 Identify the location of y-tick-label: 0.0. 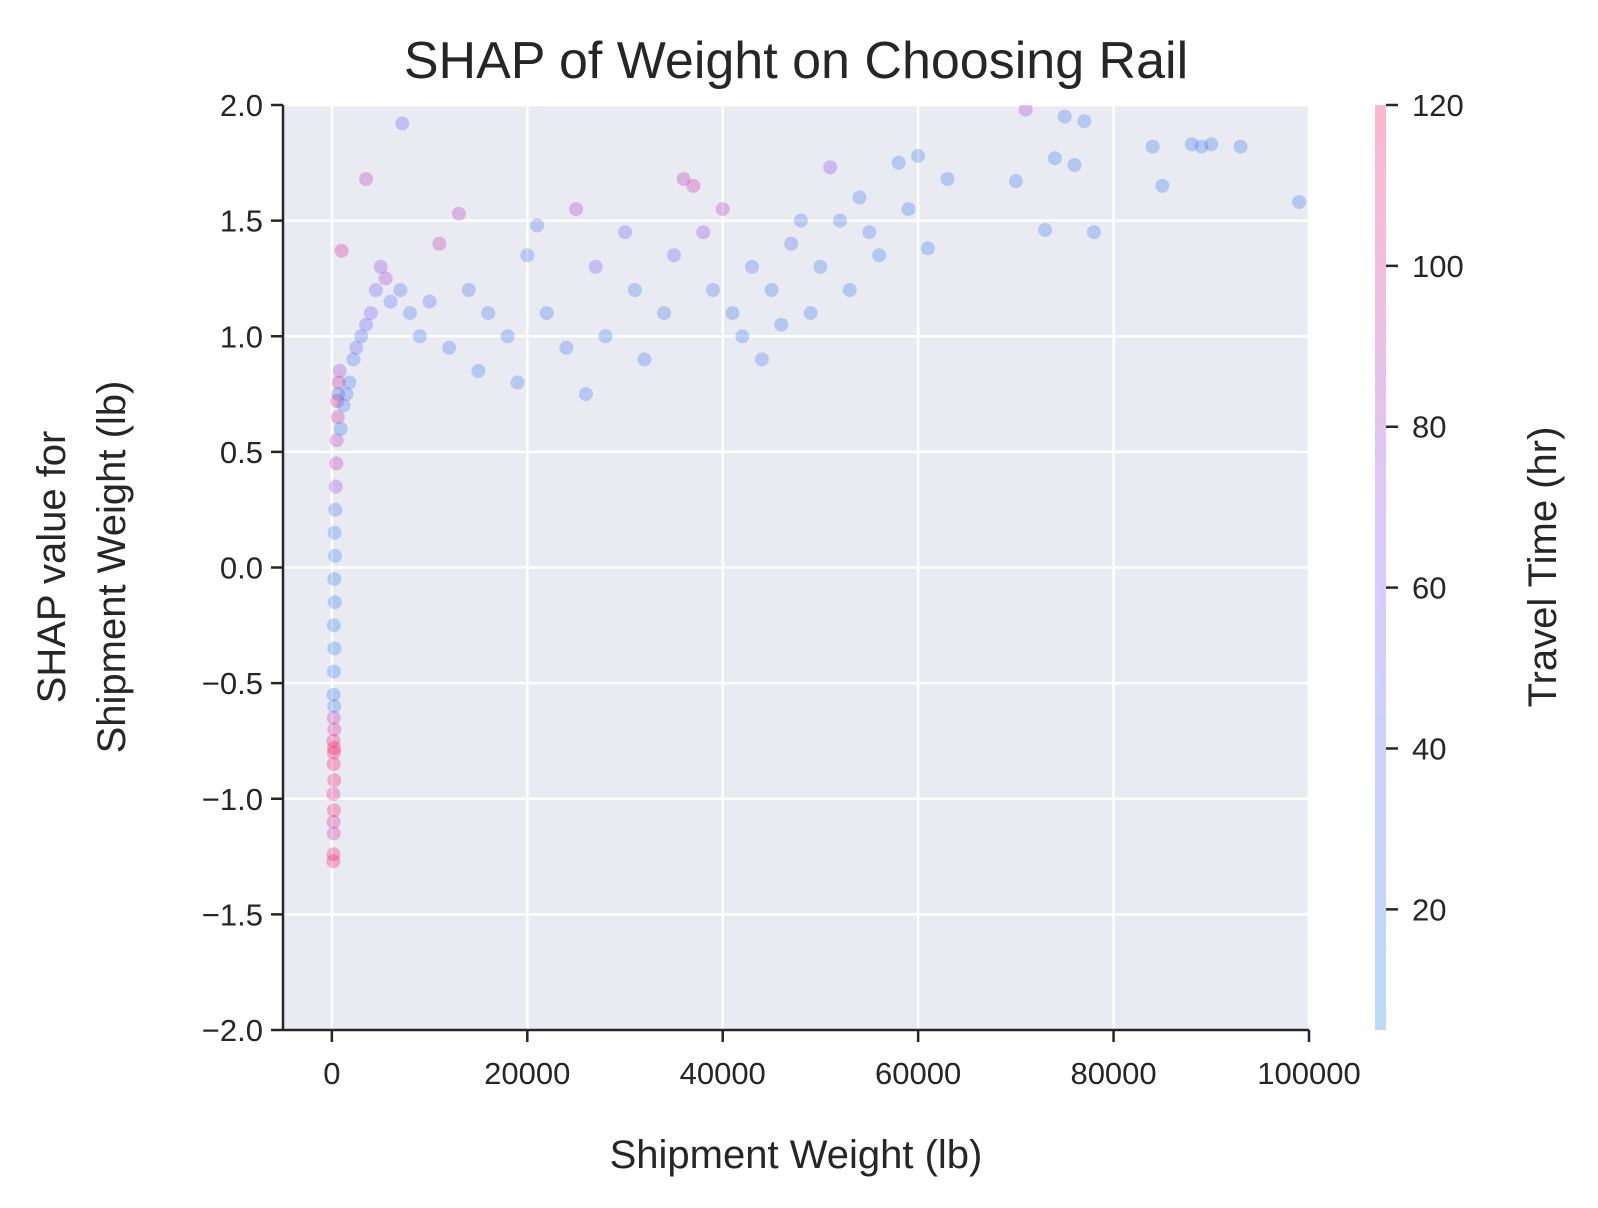
(241, 568).